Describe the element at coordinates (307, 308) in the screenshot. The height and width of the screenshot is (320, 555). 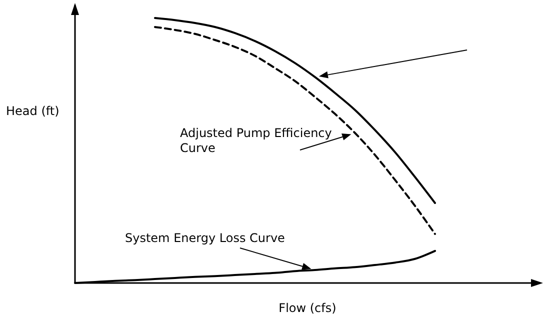
I see `x-axis-title: Flow (cfs)` at that location.